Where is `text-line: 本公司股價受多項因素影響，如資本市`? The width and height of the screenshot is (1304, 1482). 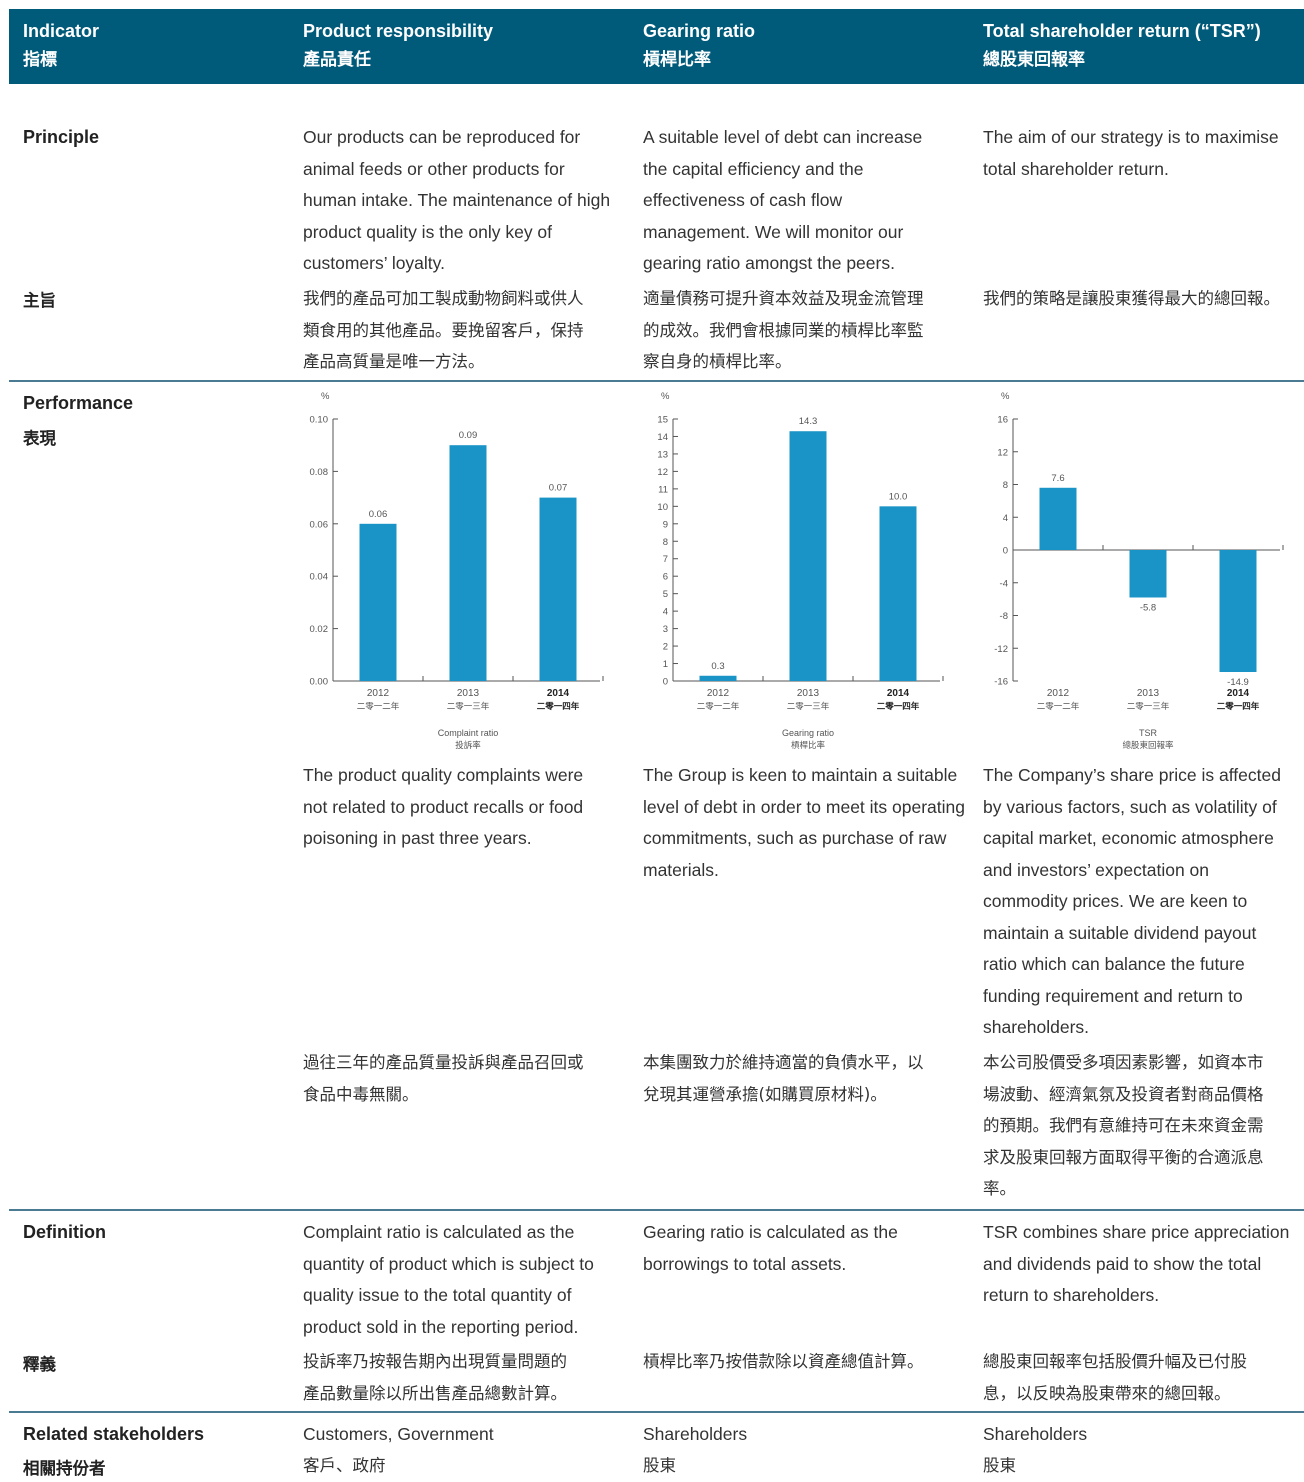
text-line: 本公司股價受多項因素影響，如資本市 is located at coordinates (1123, 1062).